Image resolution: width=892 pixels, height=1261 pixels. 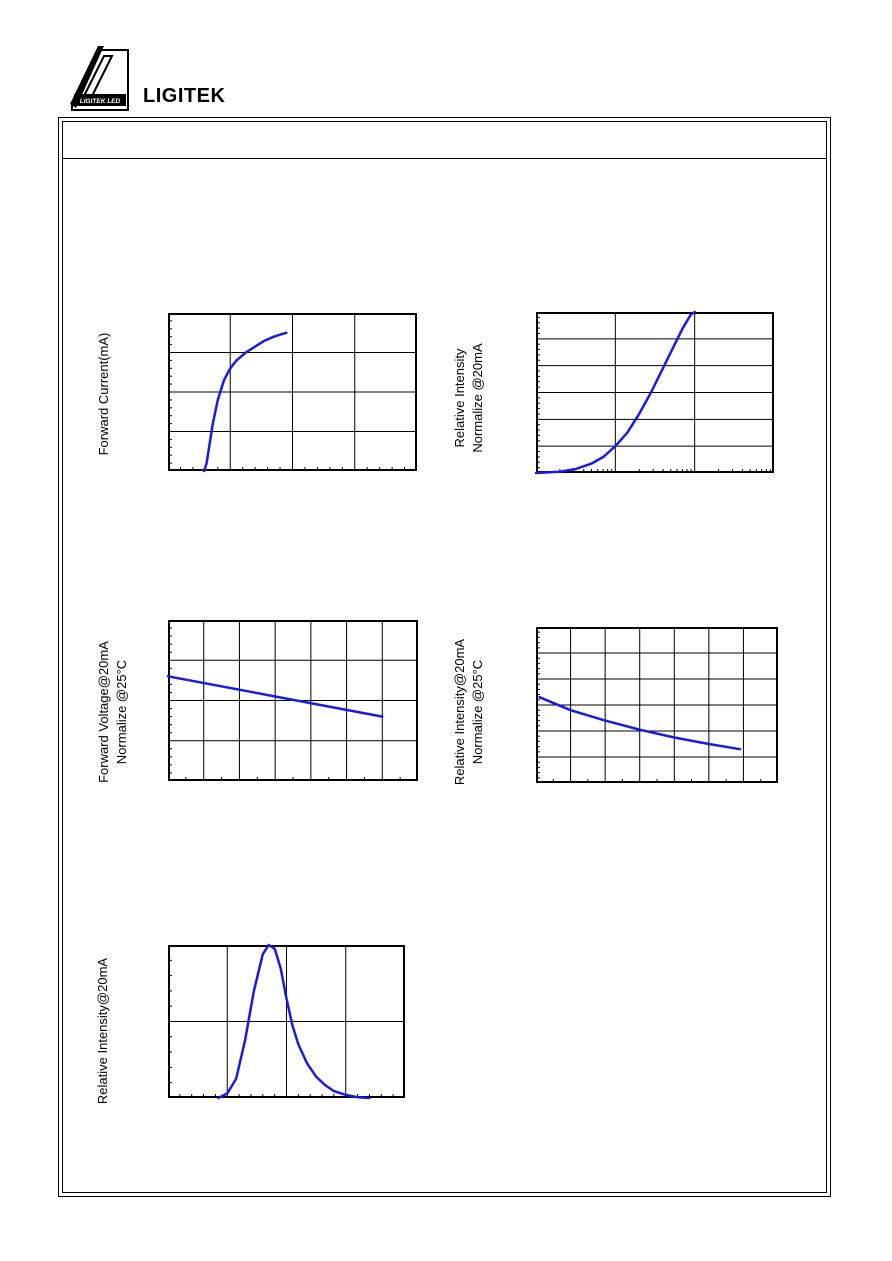 I want to click on ylabel-spectrum: Relative Intensity@20mA, so click(x=103, y=1031).